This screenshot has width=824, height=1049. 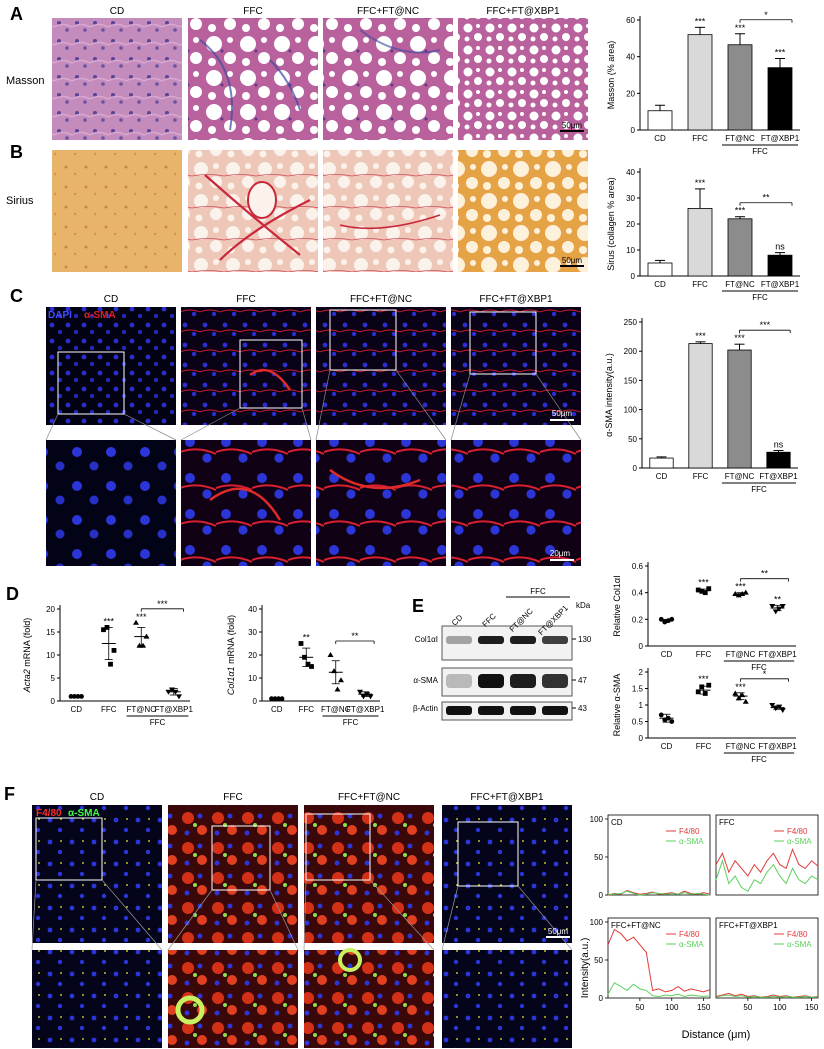 What do you see at coordinates (252, 655) in the screenshot?
I see `y-tick-label: 20` at bounding box center [252, 655].